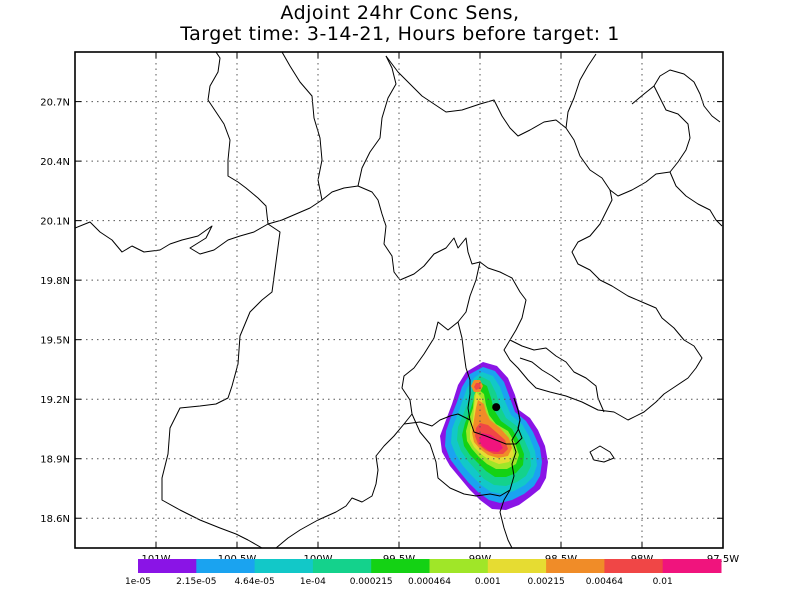  Describe the element at coordinates (488, 582) in the screenshot. I see `colorbar-label: 0.001` at that location.